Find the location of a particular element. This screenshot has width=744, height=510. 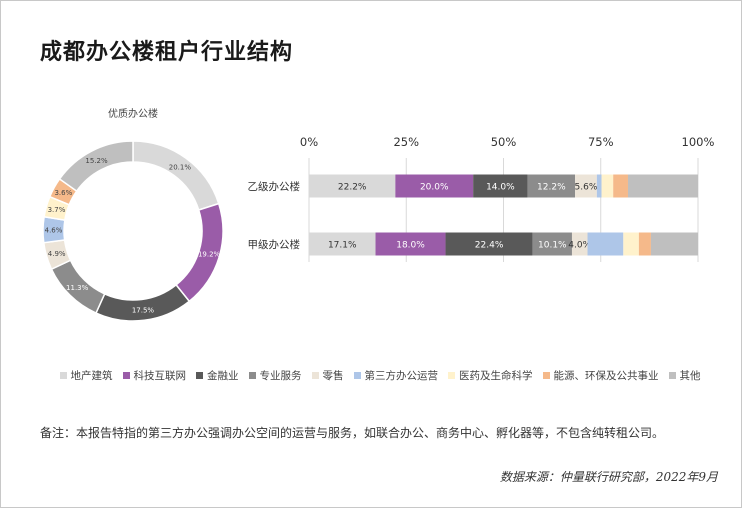

legend-label: 医药及生命科学 is located at coordinates (496, 376).